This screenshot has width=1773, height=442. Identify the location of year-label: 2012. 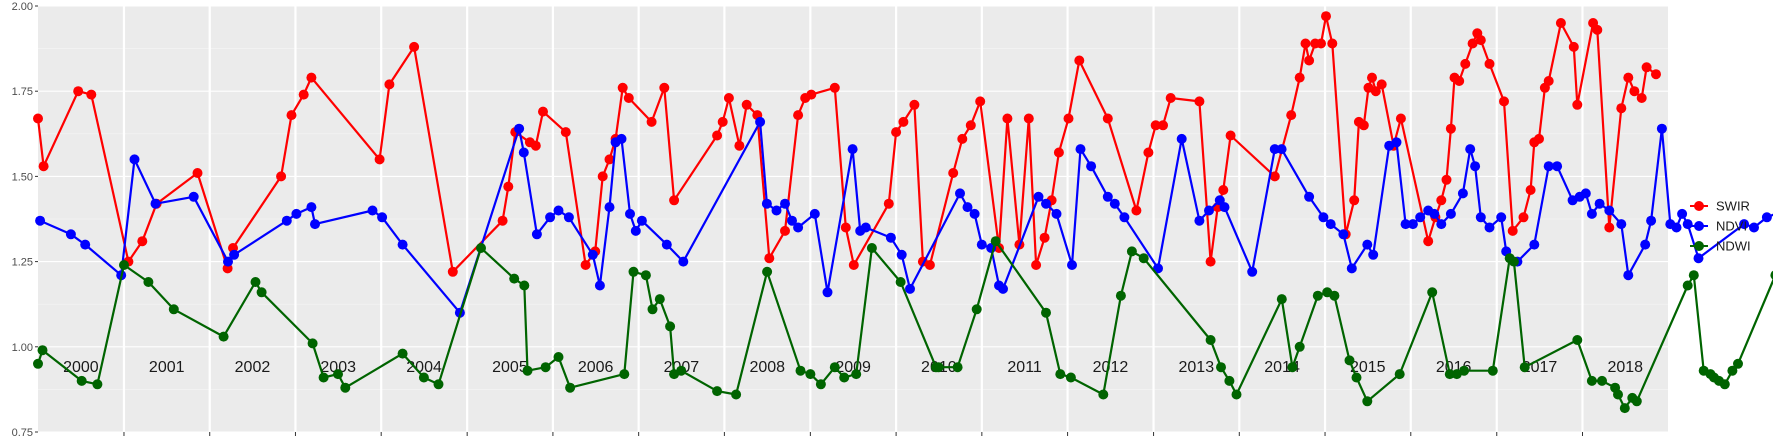
(1111, 367).